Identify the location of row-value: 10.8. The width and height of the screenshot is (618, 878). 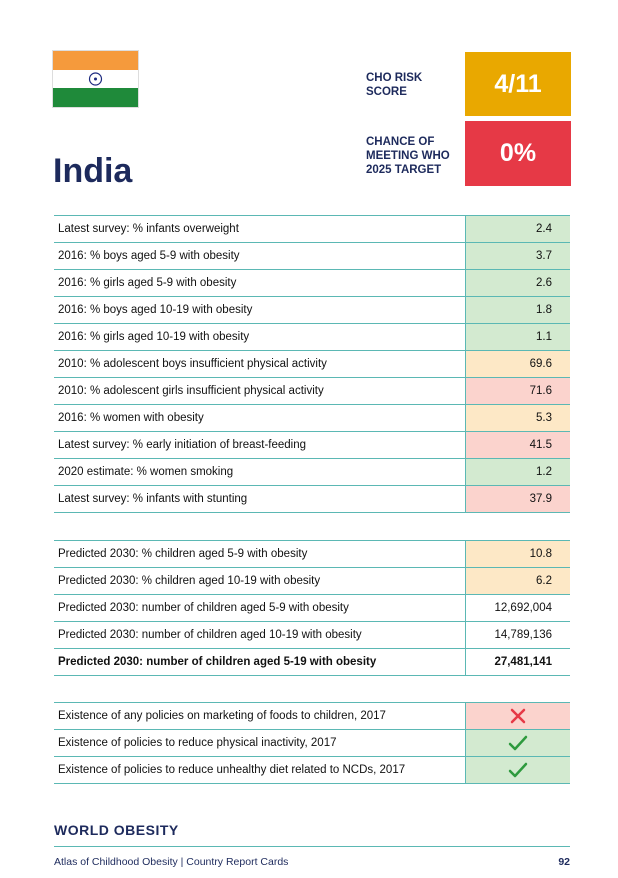
(517, 554).